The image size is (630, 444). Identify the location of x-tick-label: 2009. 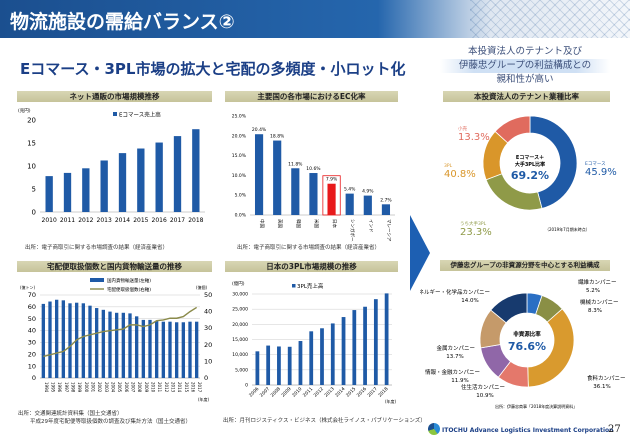
(146, 387).